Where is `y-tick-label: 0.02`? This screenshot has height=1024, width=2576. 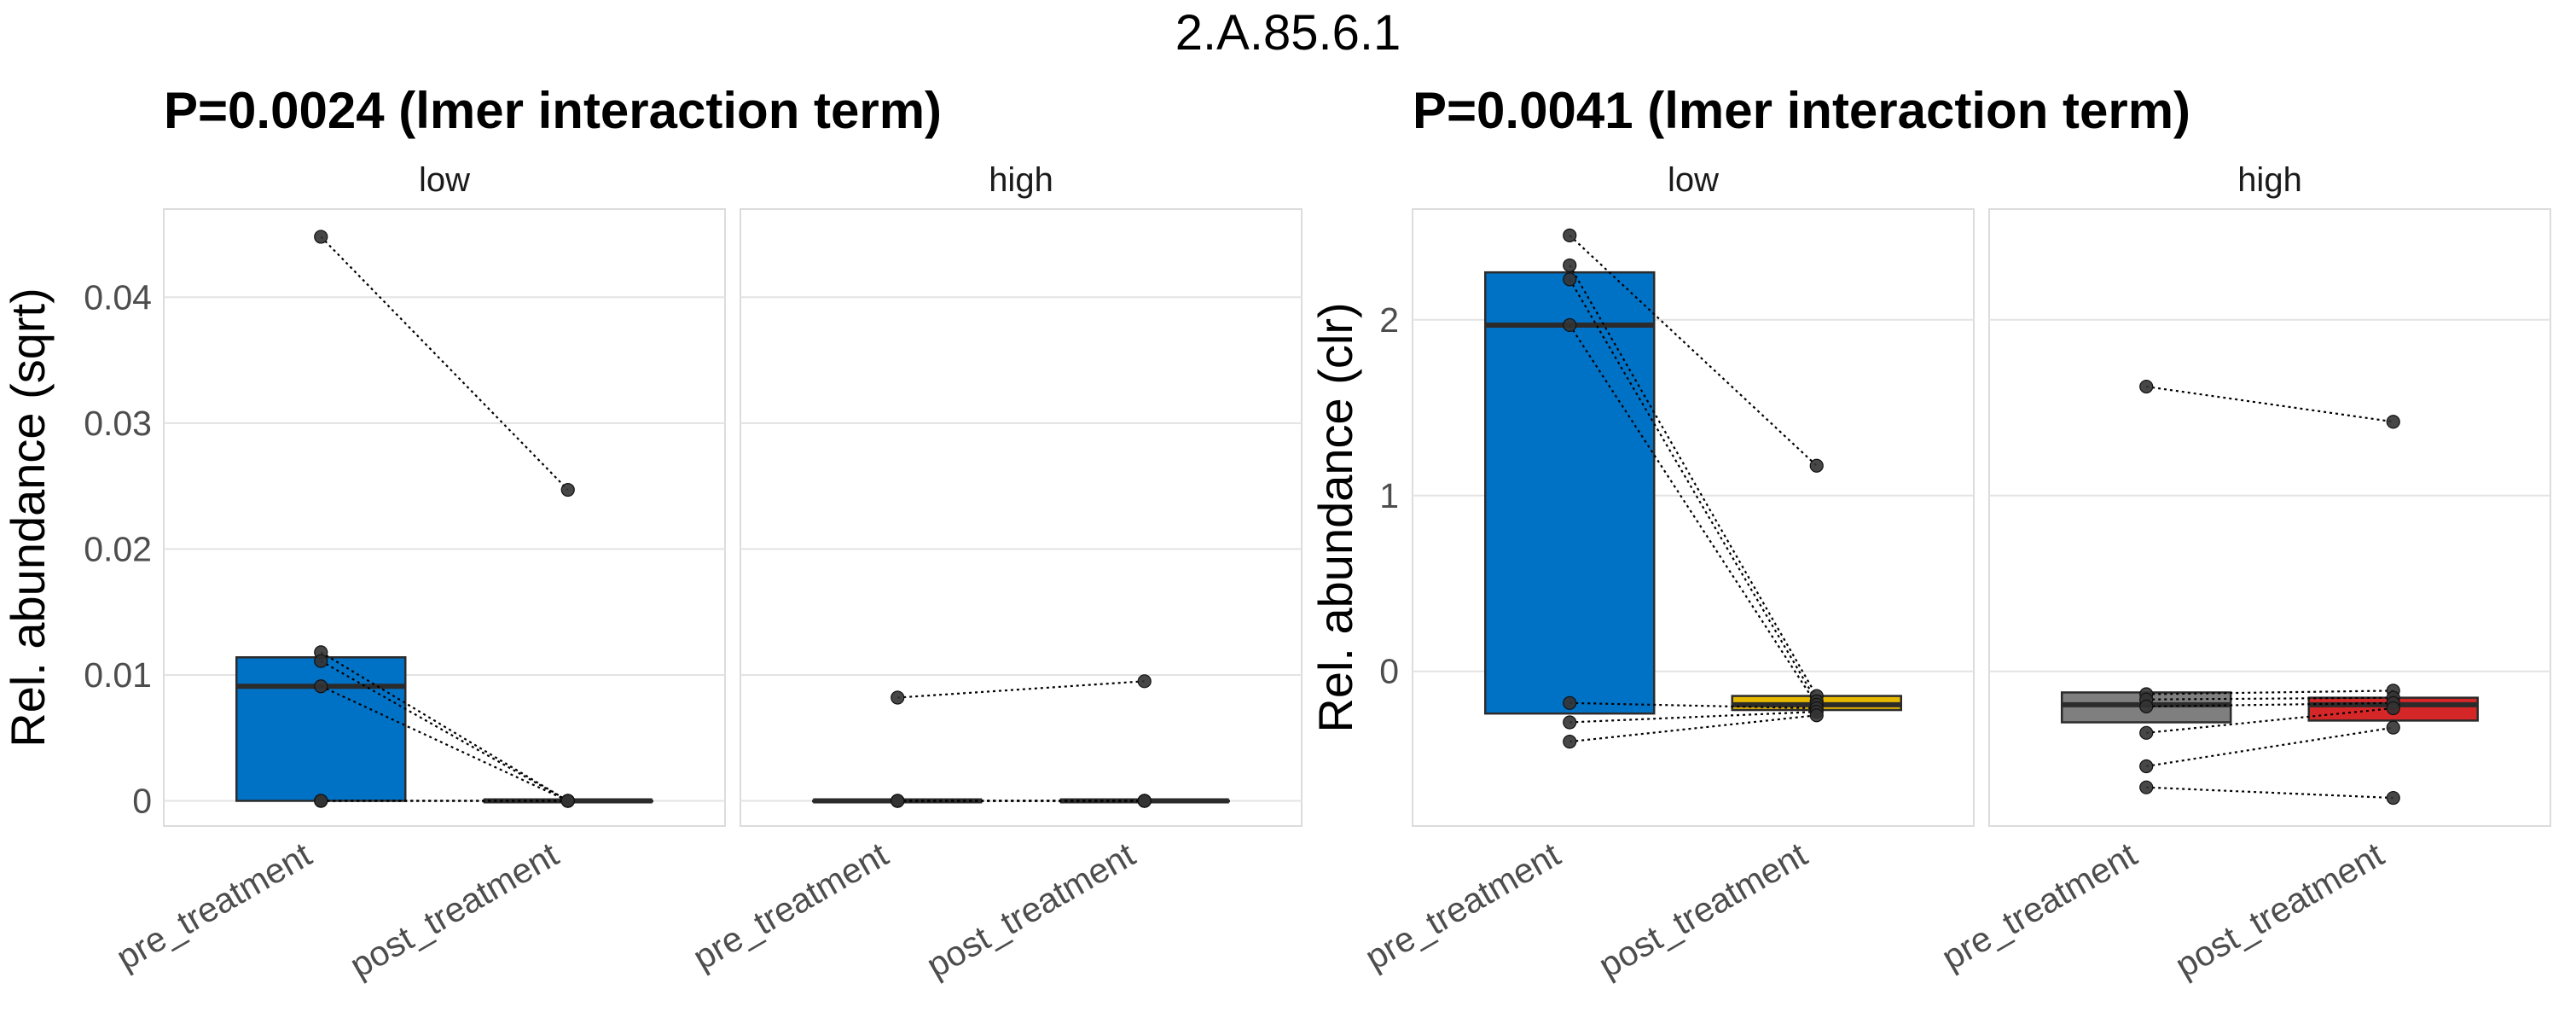 y-tick-label: 0.02 is located at coordinates (118, 548).